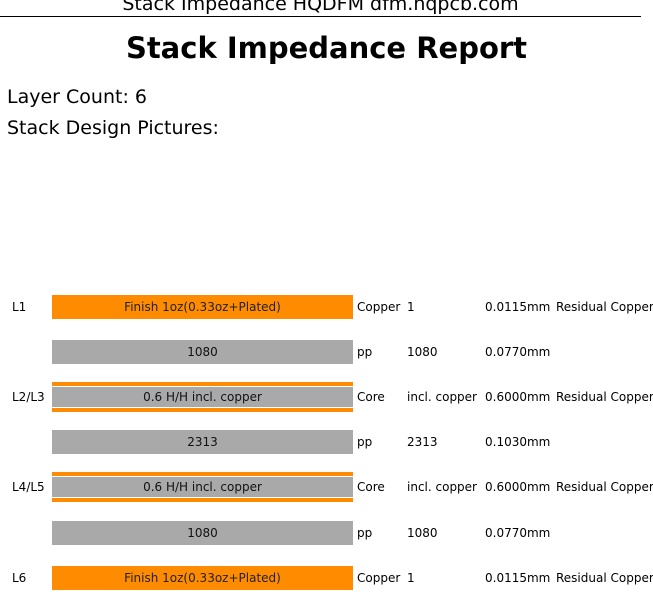  I want to click on stack-row-pp-1: 1080 pp 1080 0.0770mm, so click(326, 352).